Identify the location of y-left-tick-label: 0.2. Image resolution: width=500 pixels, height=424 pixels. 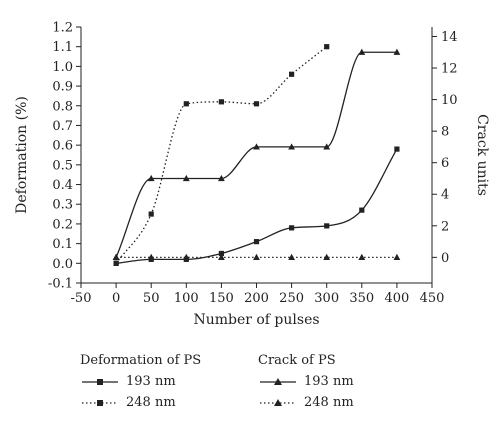
(62, 224).